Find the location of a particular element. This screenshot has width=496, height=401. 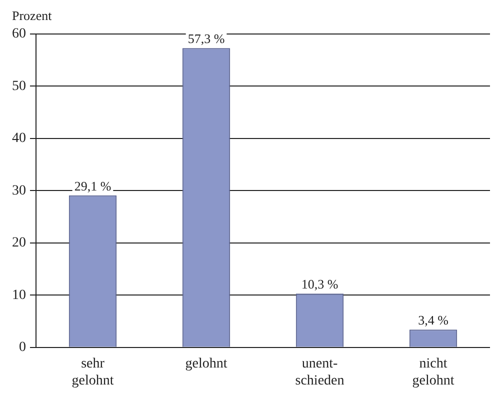

x-tick-label: nicht gelohnt is located at coordinates (433, 372).